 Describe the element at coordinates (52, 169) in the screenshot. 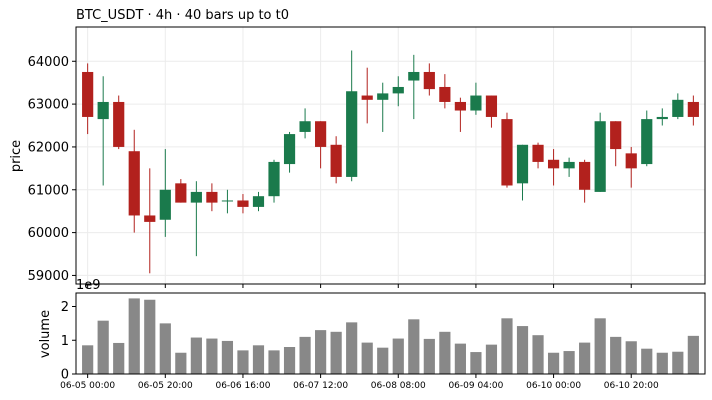

I see `price-y-ticks: 59000 60000 61000 62000 63000 64000` at that location.